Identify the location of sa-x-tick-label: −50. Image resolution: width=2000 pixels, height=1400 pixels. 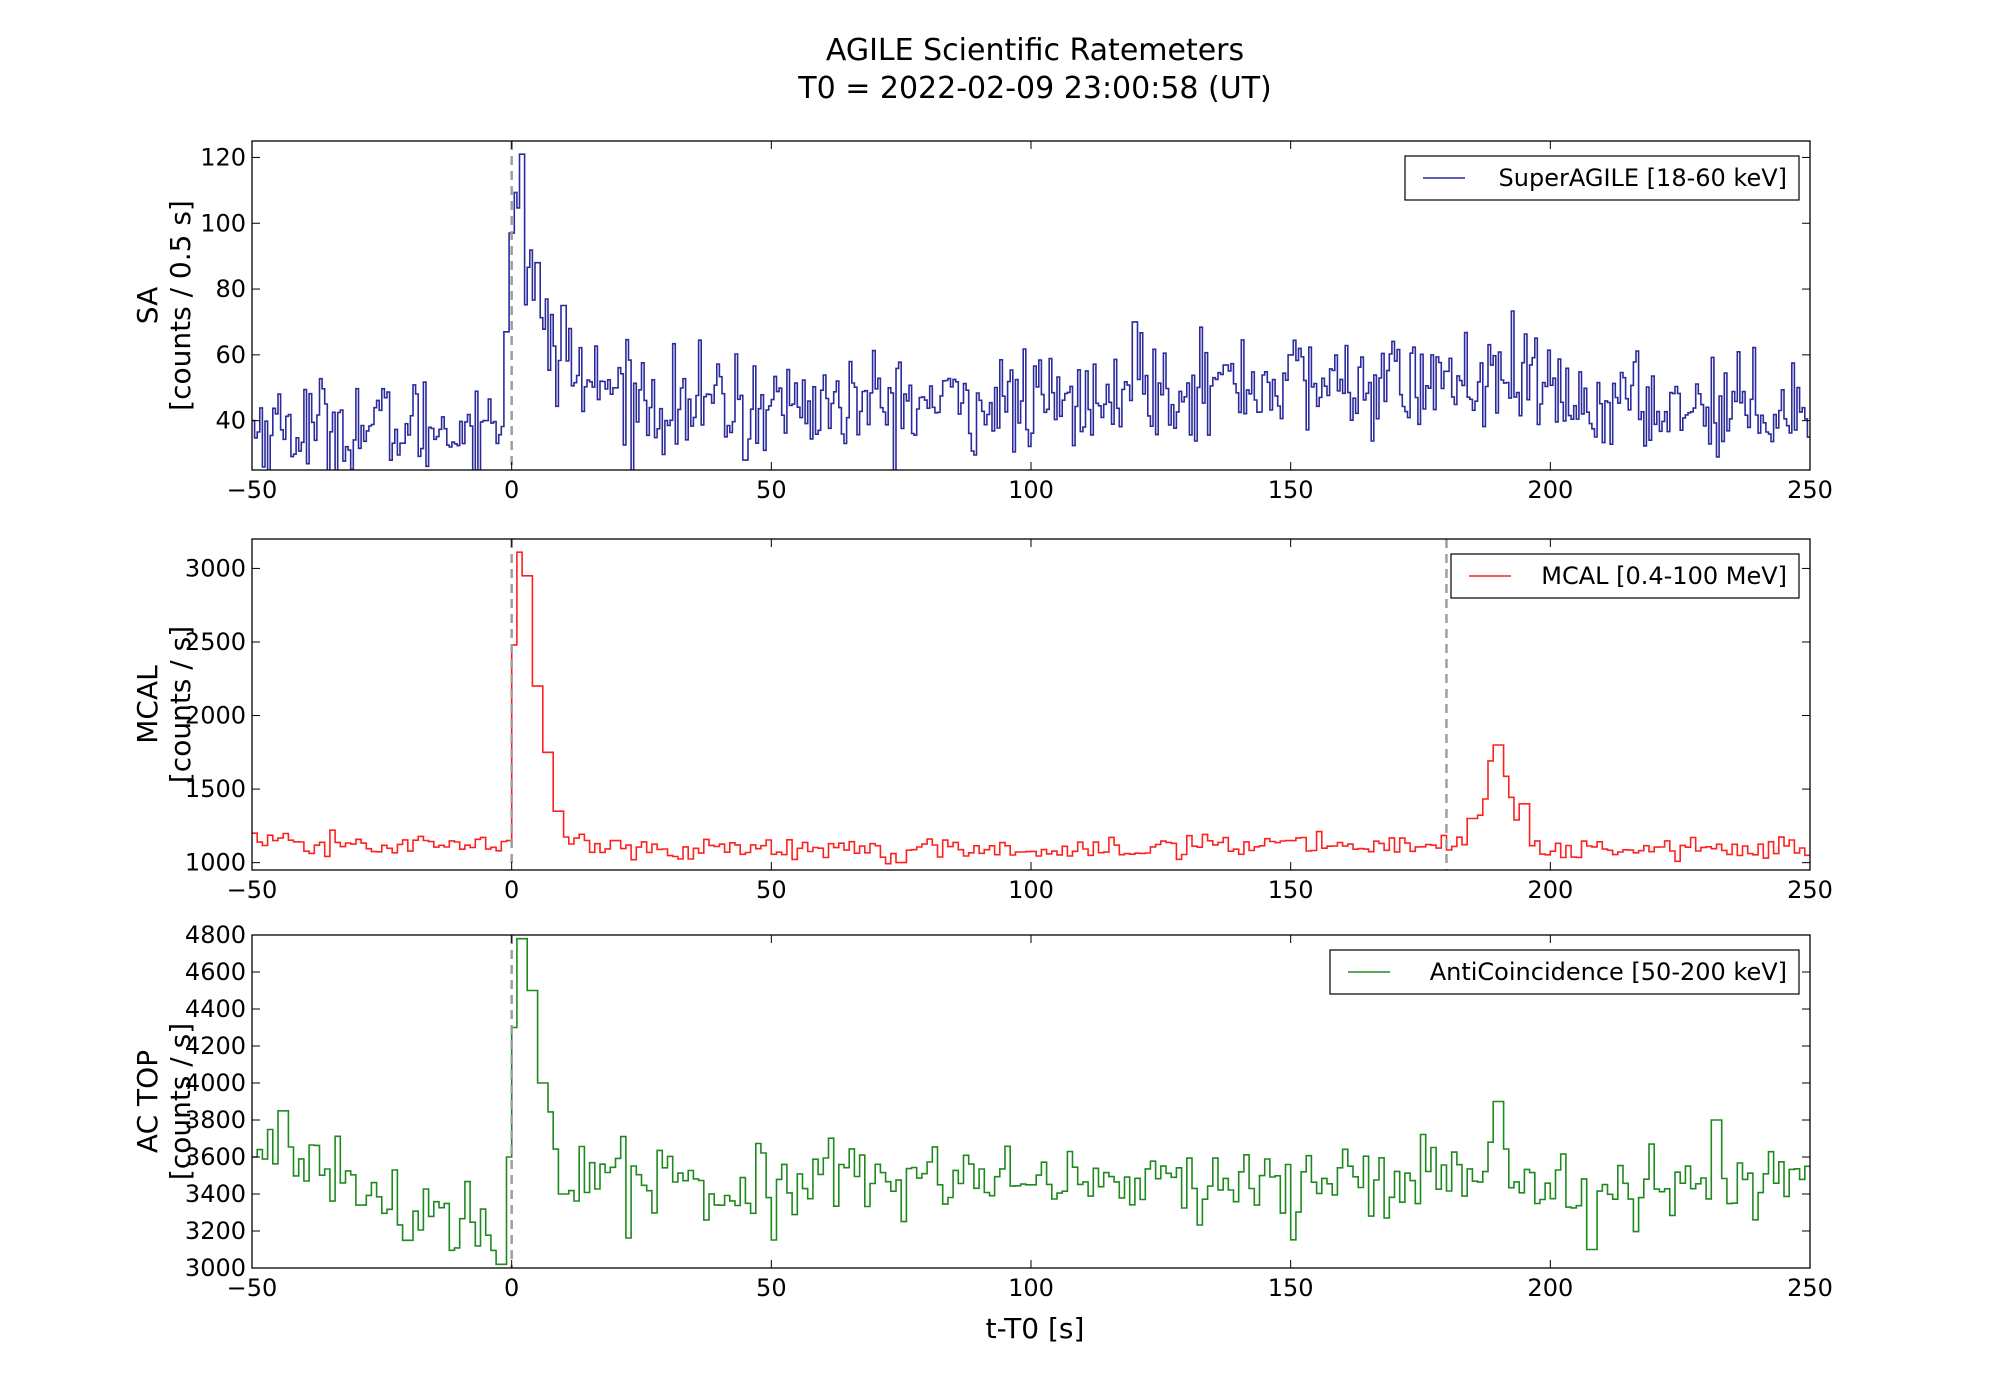
(252, 490).